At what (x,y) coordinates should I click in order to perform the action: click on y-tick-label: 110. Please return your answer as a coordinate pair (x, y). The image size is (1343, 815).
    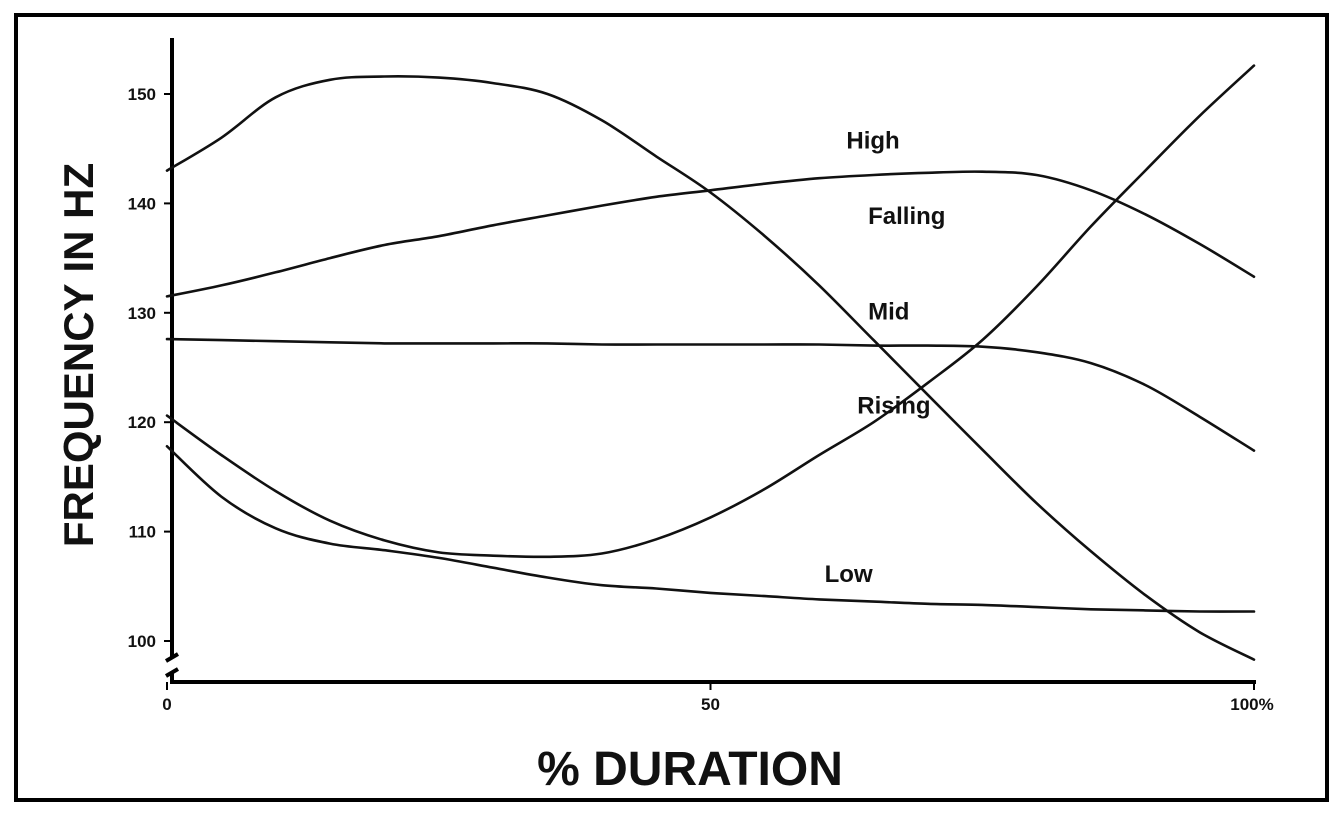
    Looking at the image, I should click on (142, 532).